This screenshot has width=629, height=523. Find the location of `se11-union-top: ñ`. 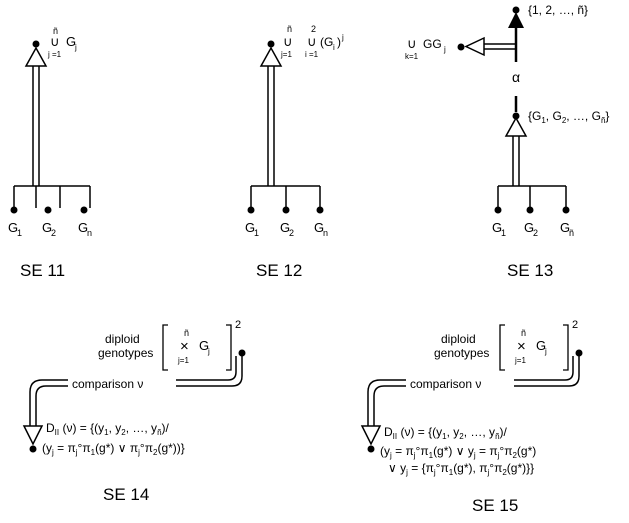

se11-union-top: ñ is located at coordinates (55, 31).